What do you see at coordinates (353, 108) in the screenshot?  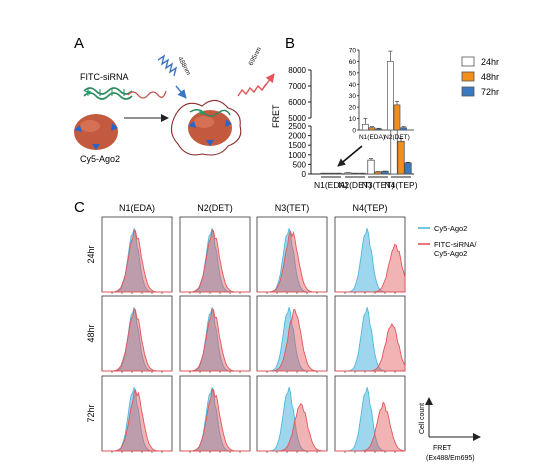 I see `b-inset-y-tick-label: 20` at bounding box center [353, 108].